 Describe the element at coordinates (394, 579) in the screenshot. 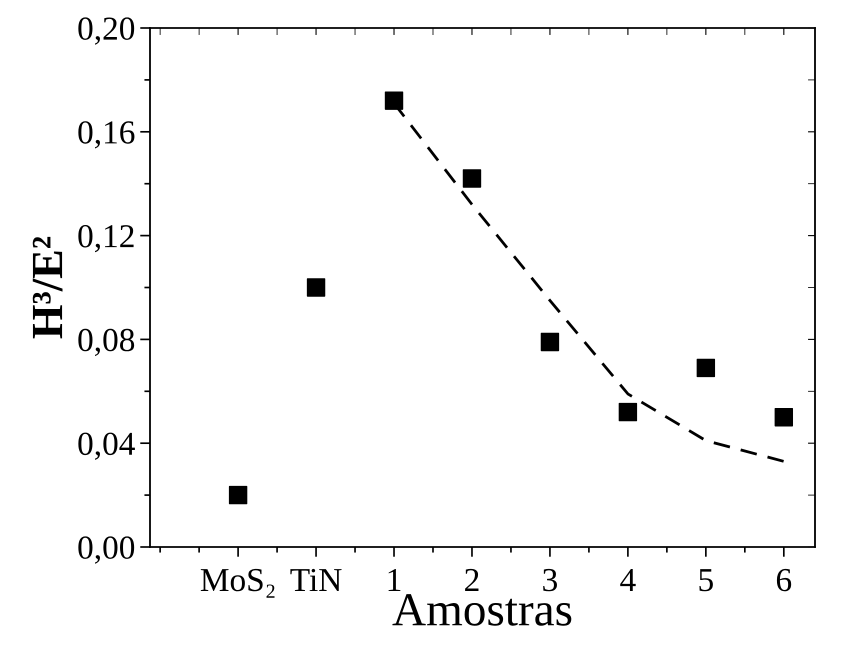

I see `x-tick-label: 1` at that location.